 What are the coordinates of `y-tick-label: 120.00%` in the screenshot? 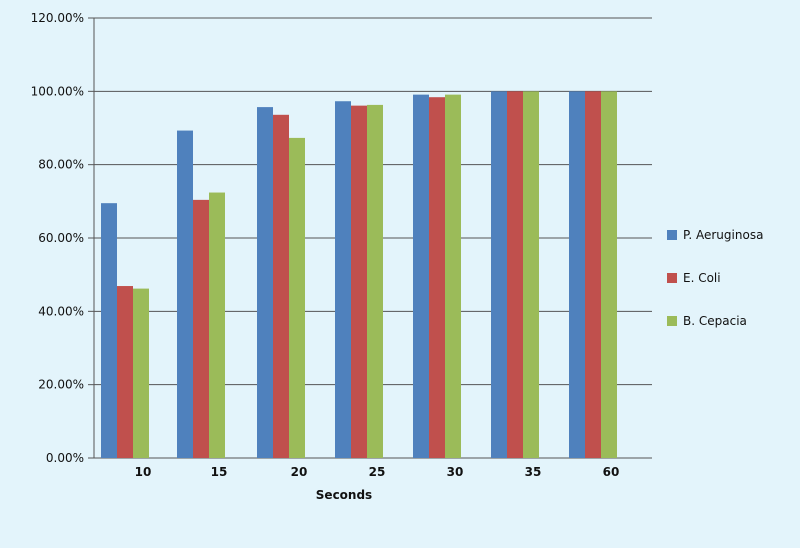 It's located at (57, 18).